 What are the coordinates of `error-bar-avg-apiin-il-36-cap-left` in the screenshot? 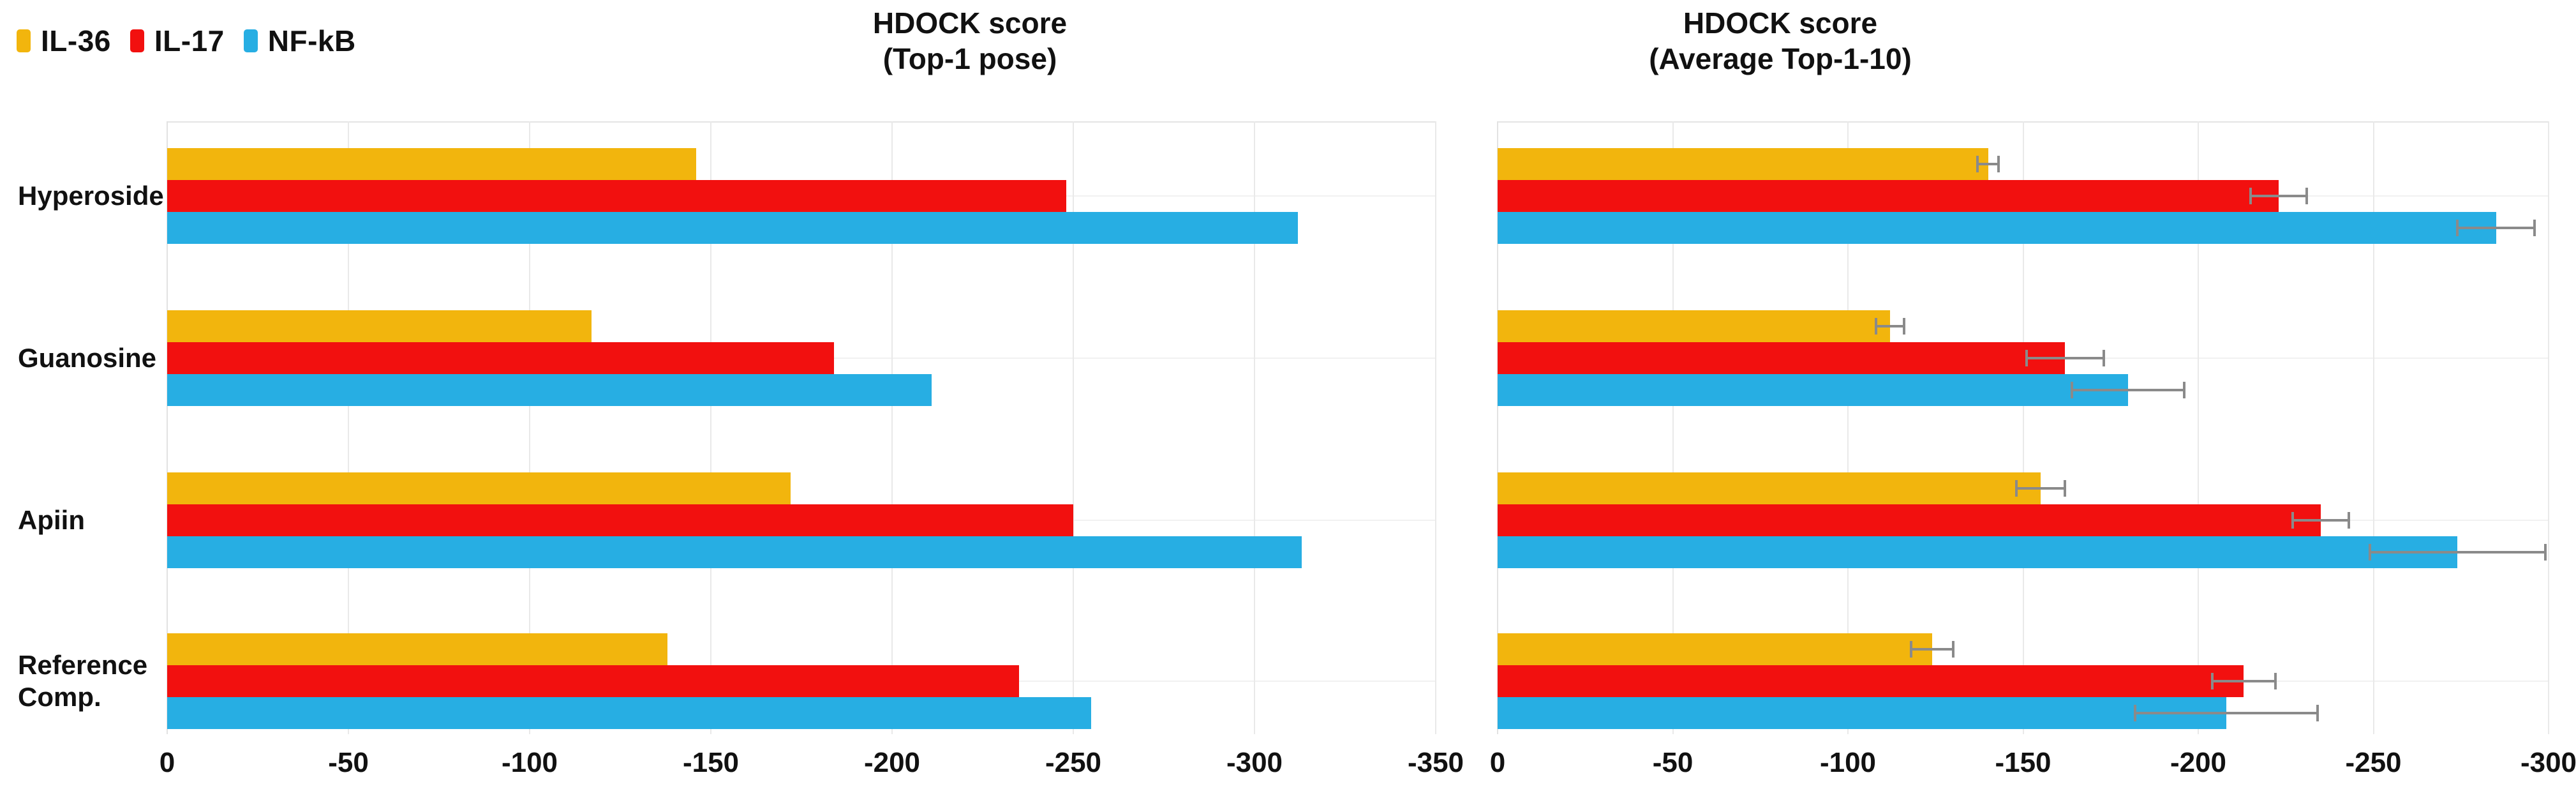 It's located at (2016, 488).